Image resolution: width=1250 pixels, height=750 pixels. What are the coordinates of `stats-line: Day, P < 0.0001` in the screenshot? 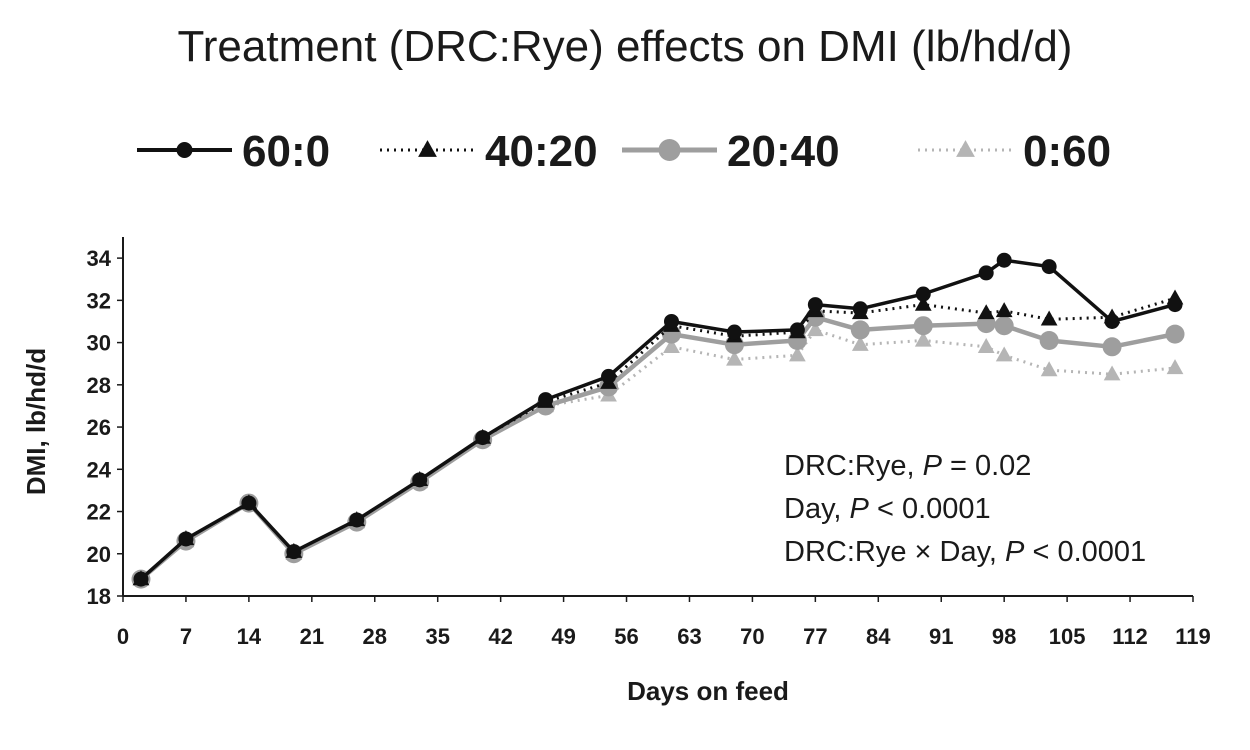 It's located at (887, 509).